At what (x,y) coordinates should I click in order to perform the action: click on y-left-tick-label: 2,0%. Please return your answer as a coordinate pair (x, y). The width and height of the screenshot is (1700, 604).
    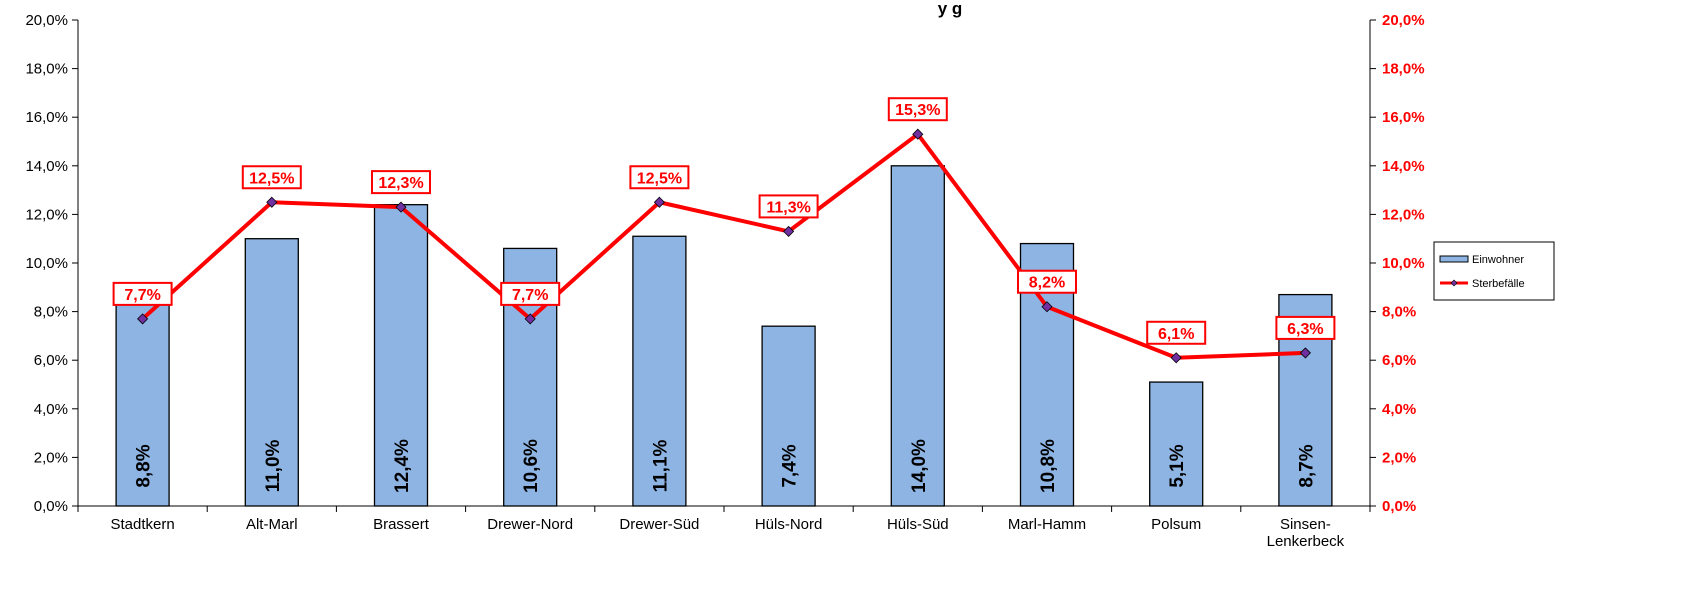
    Looking at the image, I should click on (51, 457).